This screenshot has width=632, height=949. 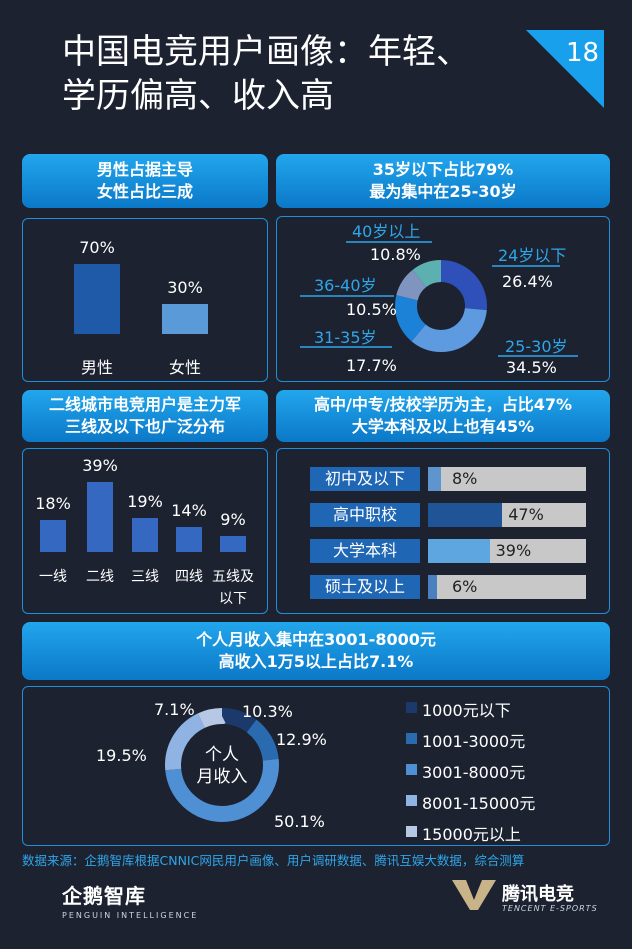 I want to click on city-value-label-4: 9%, so click(x=233, y=519).